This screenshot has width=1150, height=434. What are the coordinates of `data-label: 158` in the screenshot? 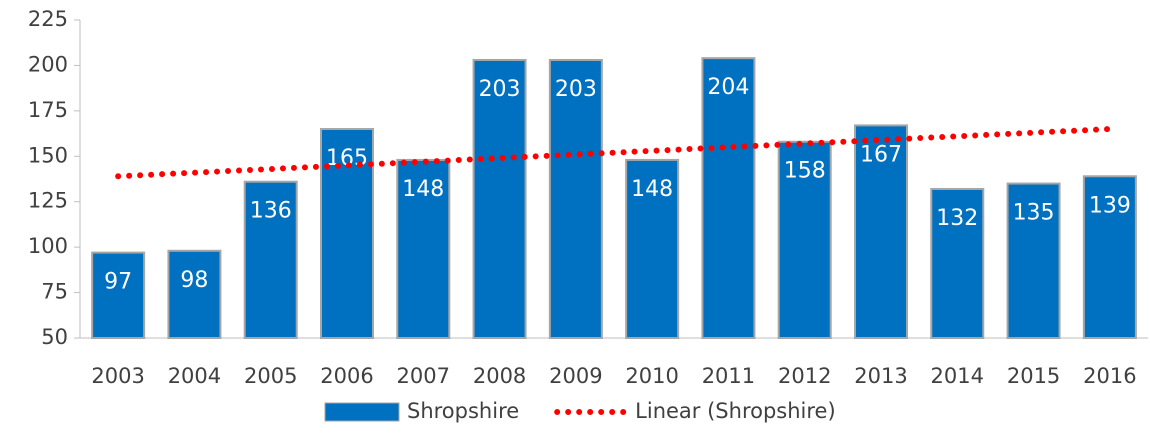 It's located at (805, 171).